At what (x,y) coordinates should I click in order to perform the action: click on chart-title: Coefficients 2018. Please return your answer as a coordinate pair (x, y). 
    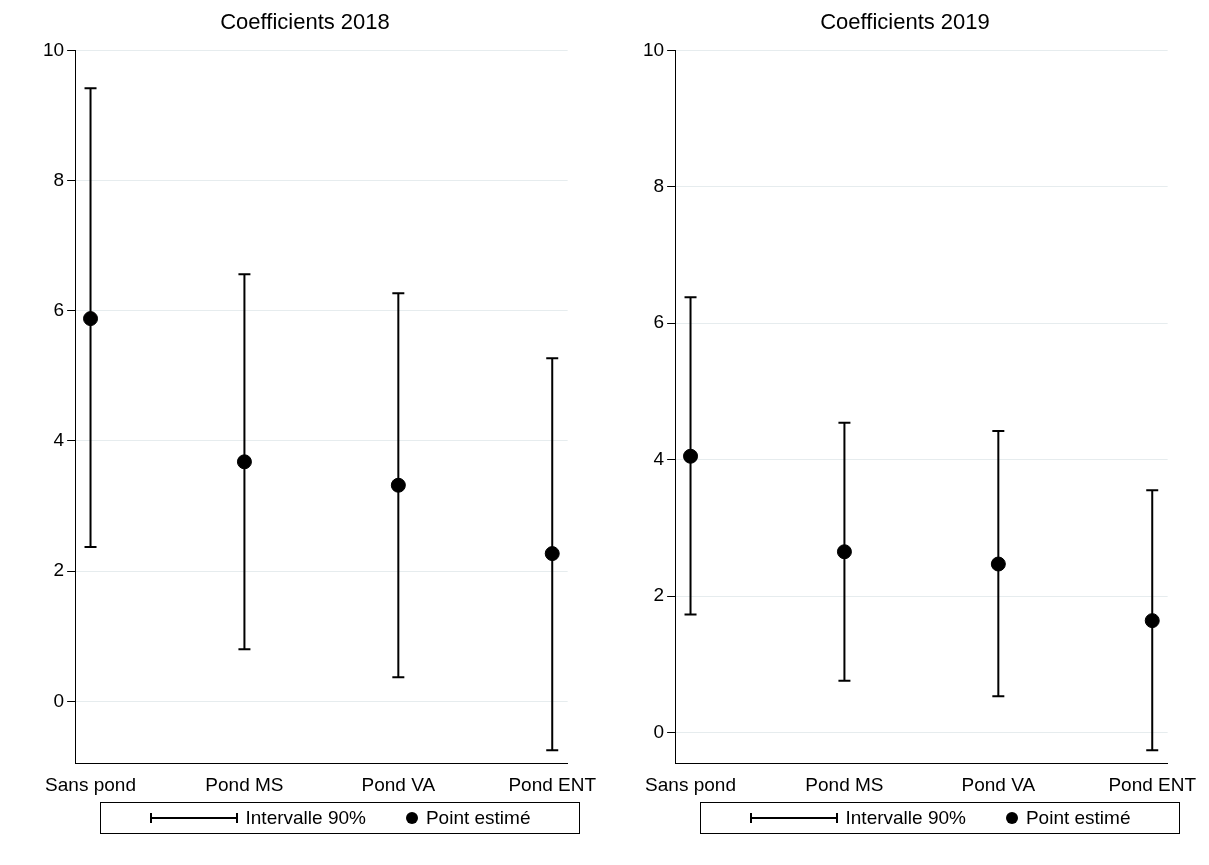
    Looking at the image, I should click on (305, 22).